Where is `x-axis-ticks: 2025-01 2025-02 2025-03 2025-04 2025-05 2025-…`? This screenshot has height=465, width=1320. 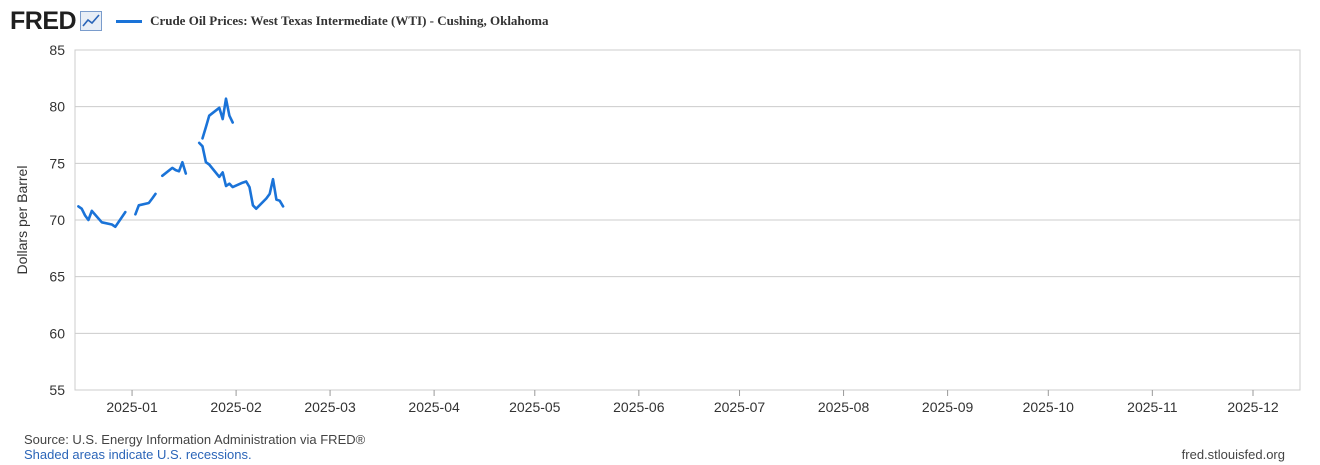 x-axis-ticks: 2025-01 2025-02 2025-03 2025-04 2025-05 2025-… is located at coordinates (692, 402).